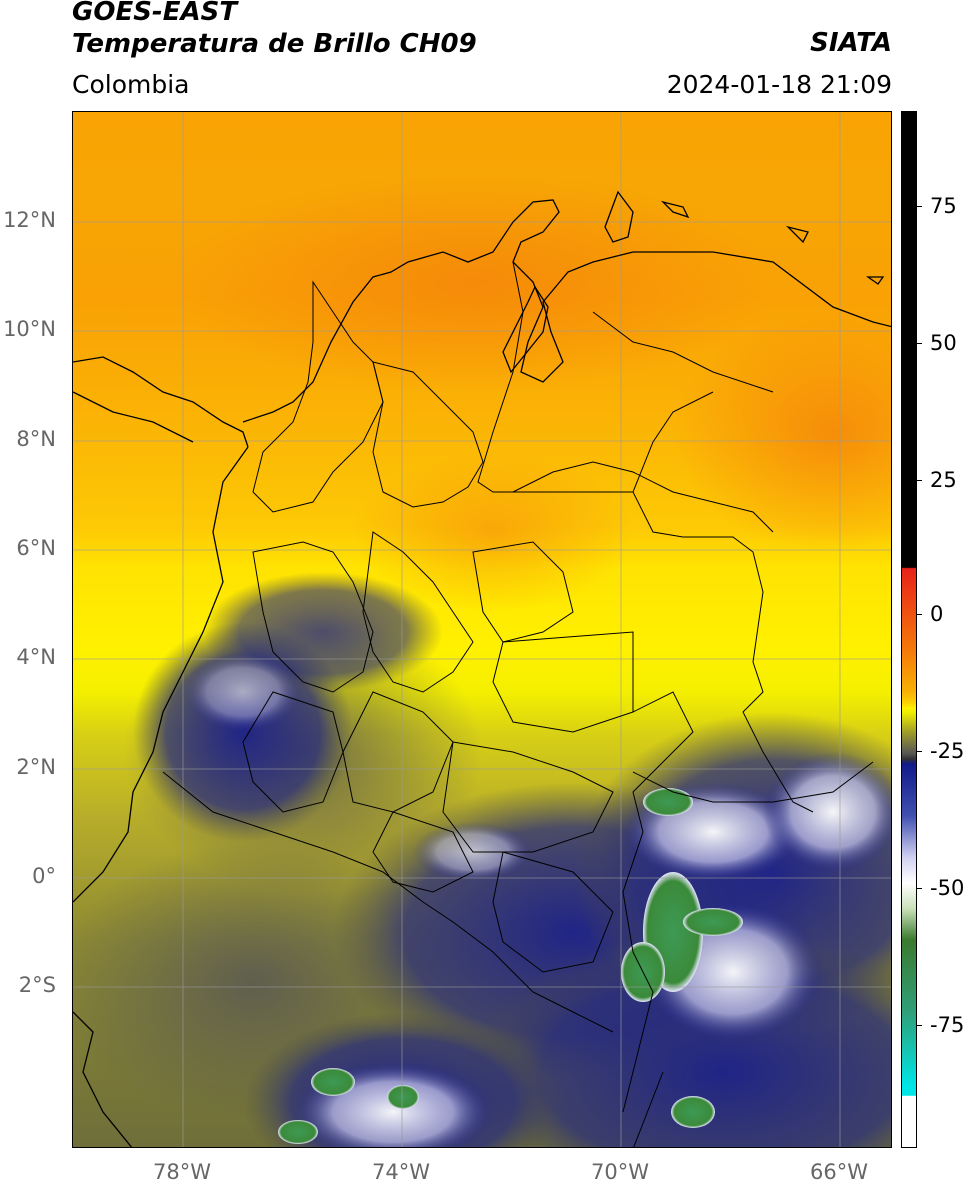 Image resolution: width=966 pixels, height=1190 pixels. Describe the element at coordinates (36, 767) in the screenshot. I see `lat-label-2n: 2°N` at that location.